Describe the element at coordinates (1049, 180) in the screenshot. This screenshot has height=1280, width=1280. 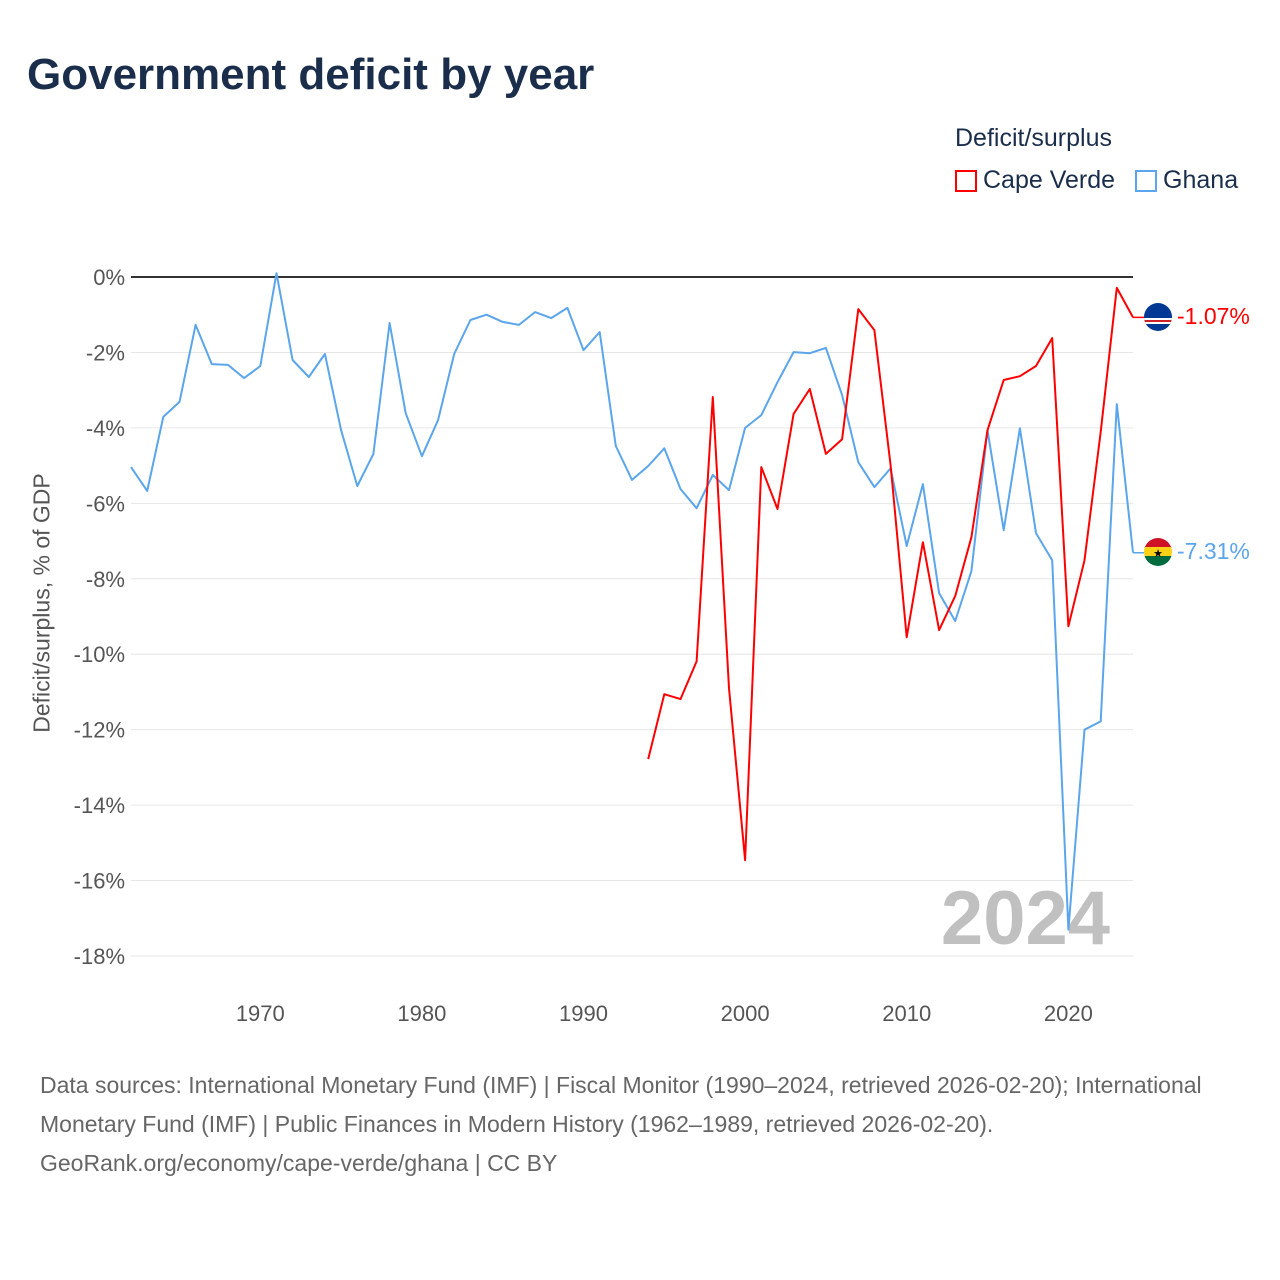
I see `legend-label: Cape Verde` at that location.